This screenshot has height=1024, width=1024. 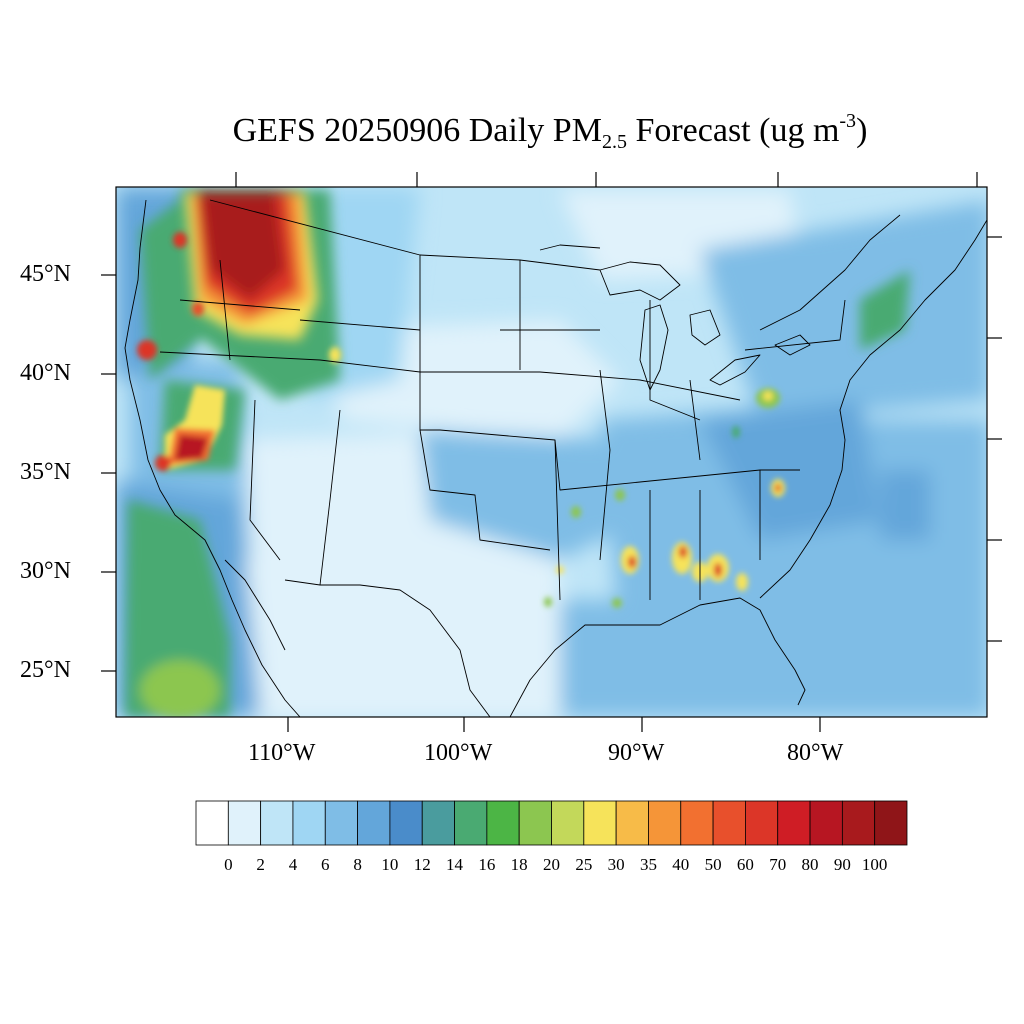 I want to click on colorbar, so click(x=551, y=823).